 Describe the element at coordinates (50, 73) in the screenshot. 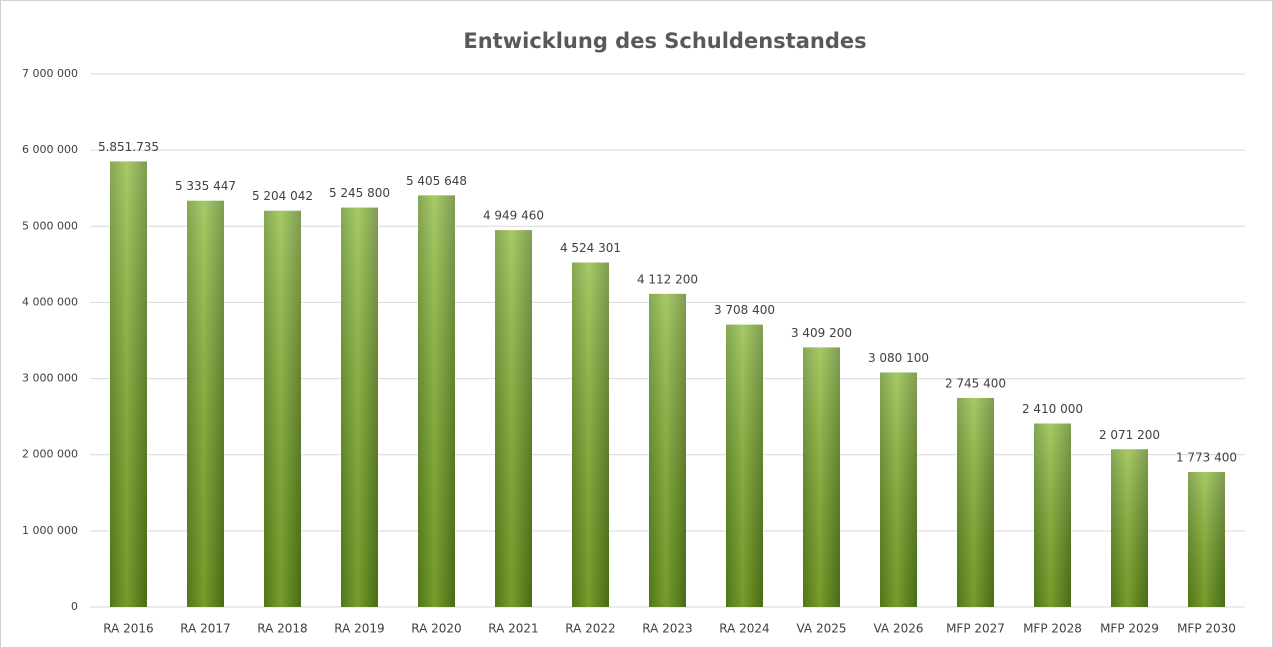

I see `y-tick-label: 7 000 000` at that location.